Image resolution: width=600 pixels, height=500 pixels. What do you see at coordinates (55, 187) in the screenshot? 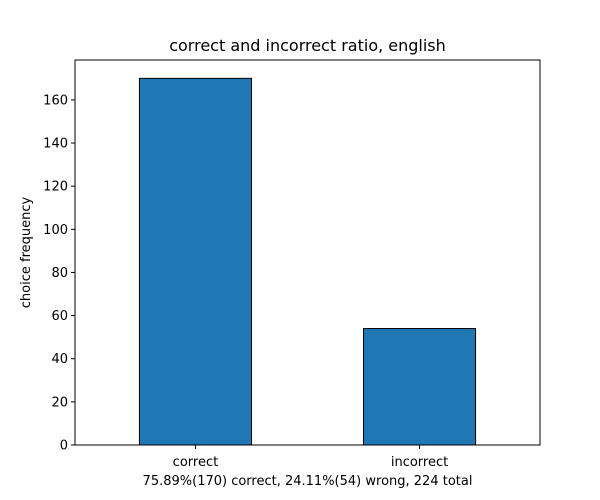
I see `y-tick-label-120: 120` at bounding box center [55, 187].